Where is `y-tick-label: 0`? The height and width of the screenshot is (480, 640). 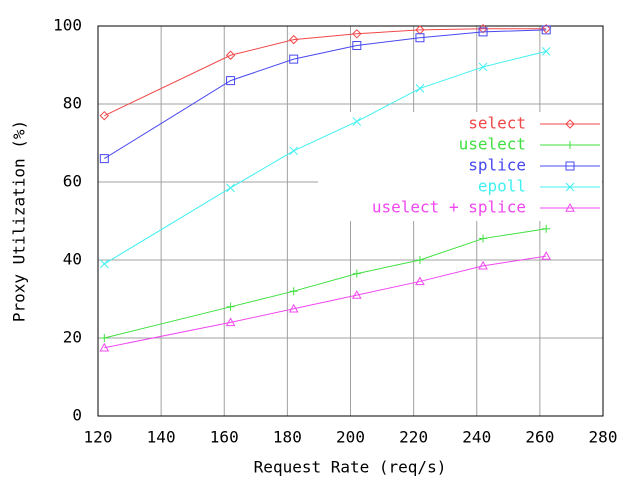
y-tick-label: 0 is located at coordinates (77, 415).